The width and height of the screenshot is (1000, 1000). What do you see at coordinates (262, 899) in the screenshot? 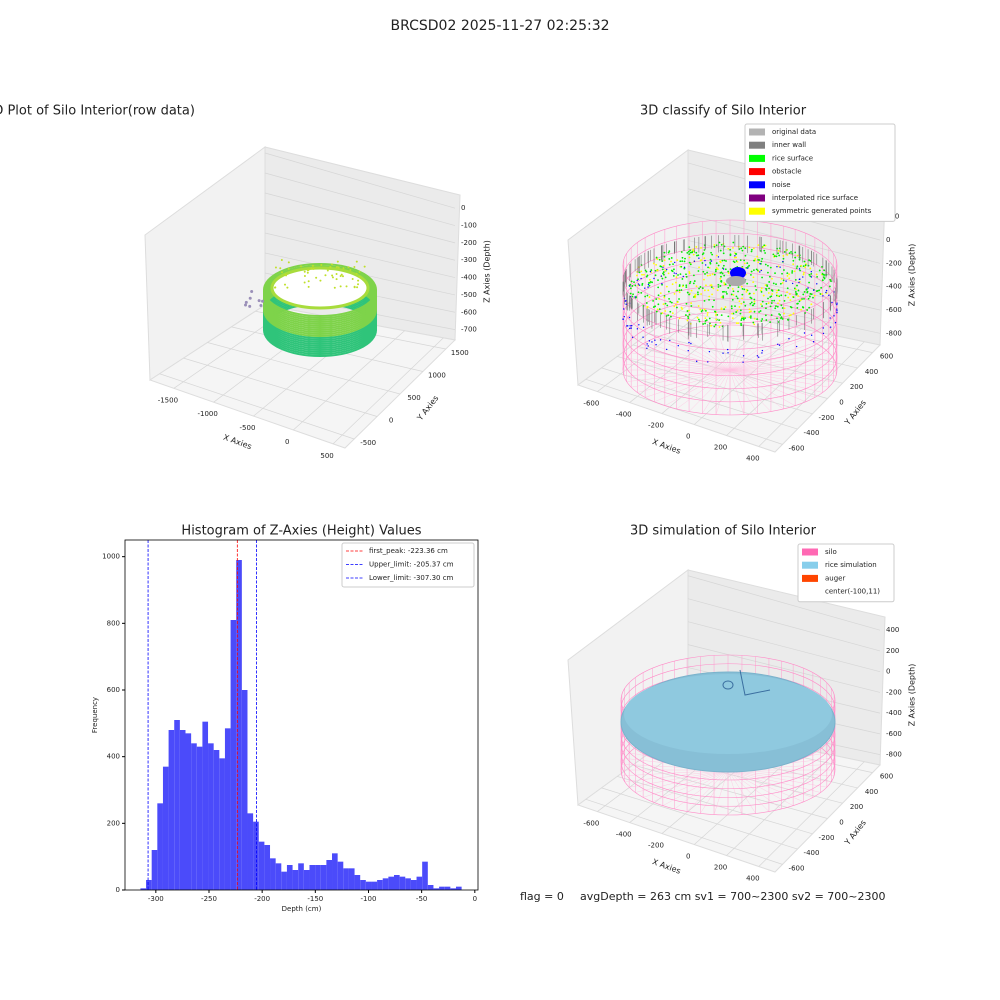
I see `x-tick-label: -200` at bounding box center [262, 899].